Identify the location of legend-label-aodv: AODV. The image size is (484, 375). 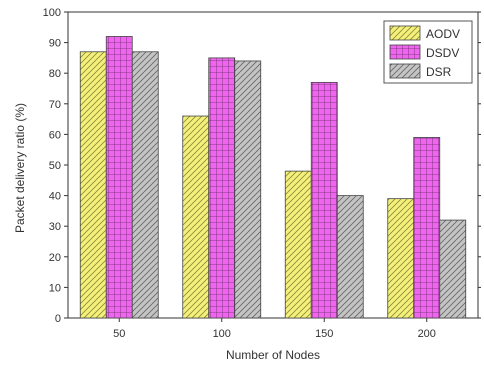
(443, 34).